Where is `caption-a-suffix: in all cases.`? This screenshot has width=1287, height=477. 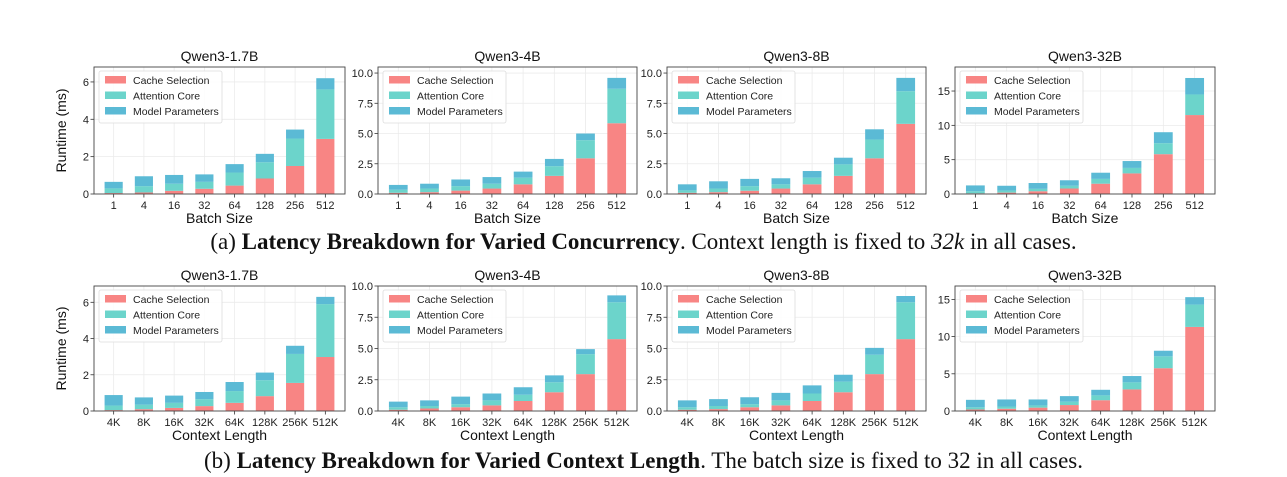 caption-a-suffix: in all cases. is located at coordinates (1020, 241).